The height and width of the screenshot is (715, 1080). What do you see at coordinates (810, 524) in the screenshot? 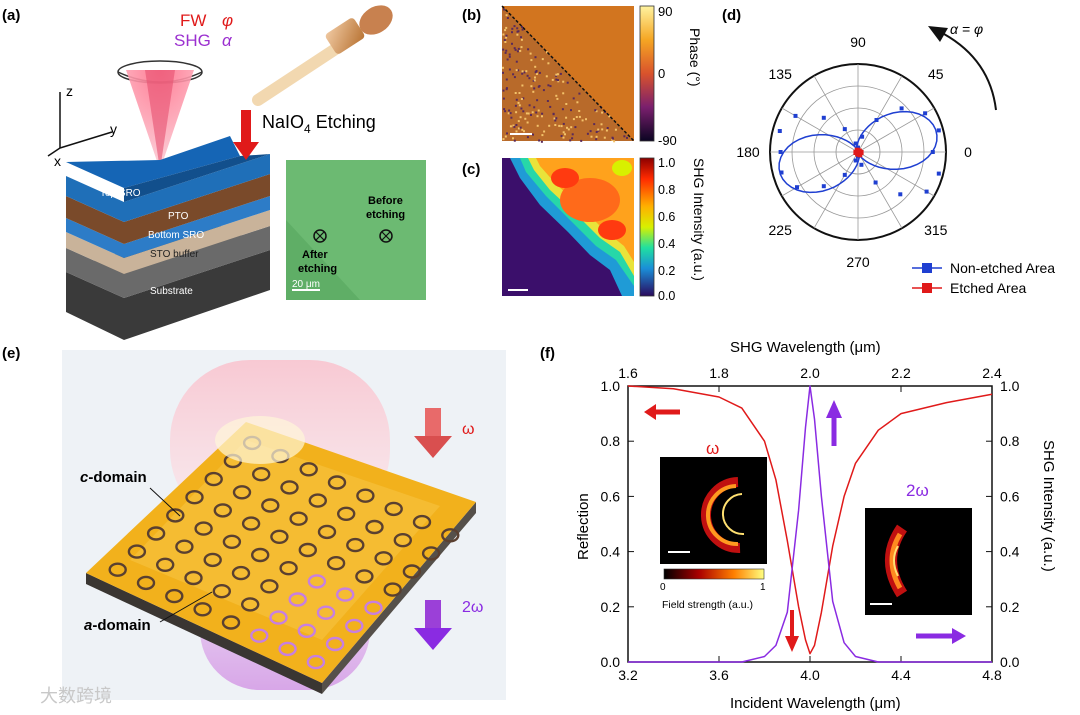
I see `line-chart-data` at bounding box center [810, 524].